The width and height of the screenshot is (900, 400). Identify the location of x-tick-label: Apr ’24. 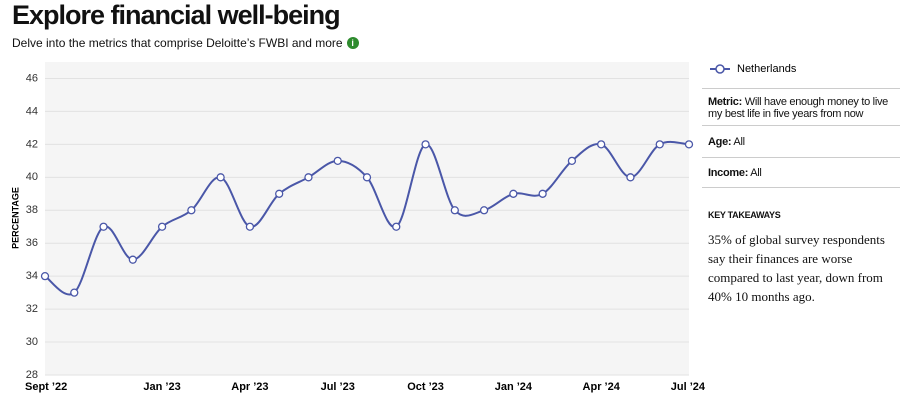
(602, 387).